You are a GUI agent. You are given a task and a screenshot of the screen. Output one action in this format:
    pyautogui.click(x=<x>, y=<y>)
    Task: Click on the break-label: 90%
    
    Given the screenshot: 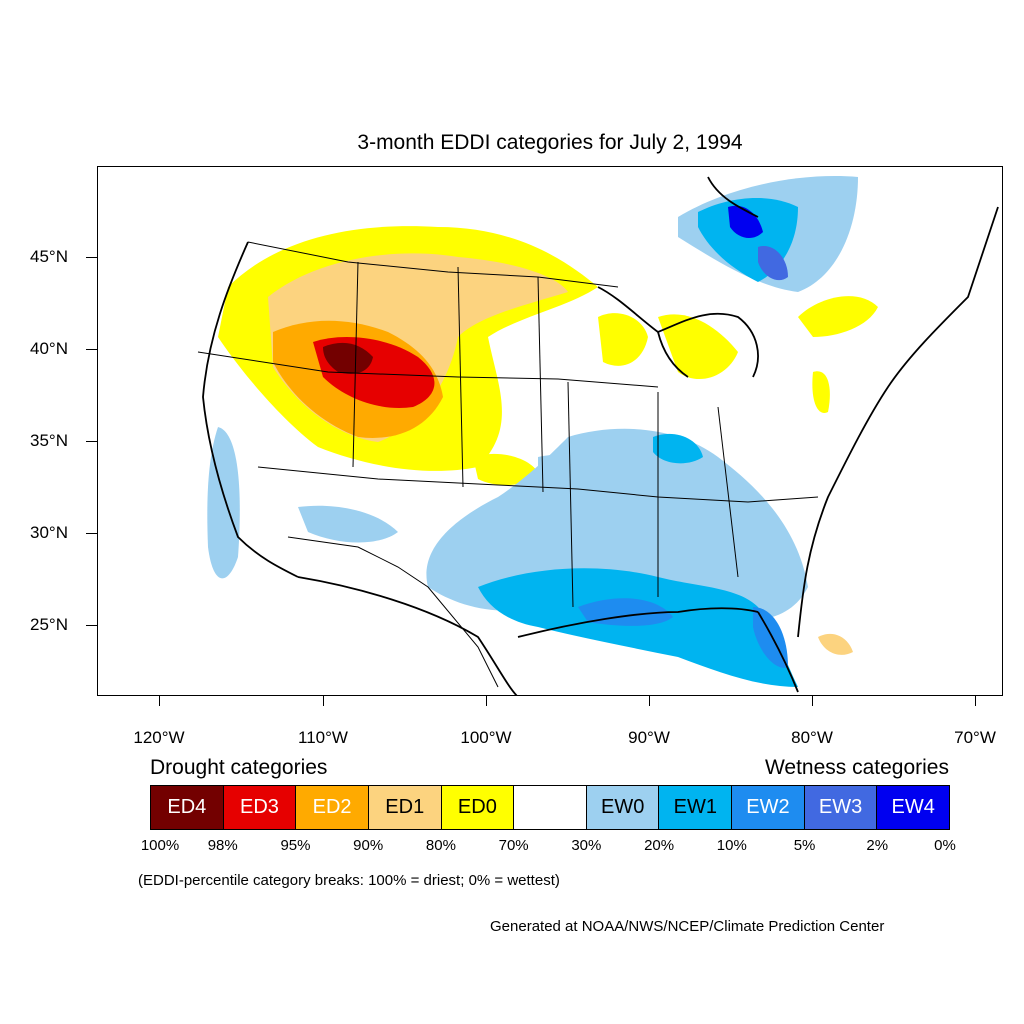 What is the action you would take?
    pyautogui.click(x=368, y=845)
    